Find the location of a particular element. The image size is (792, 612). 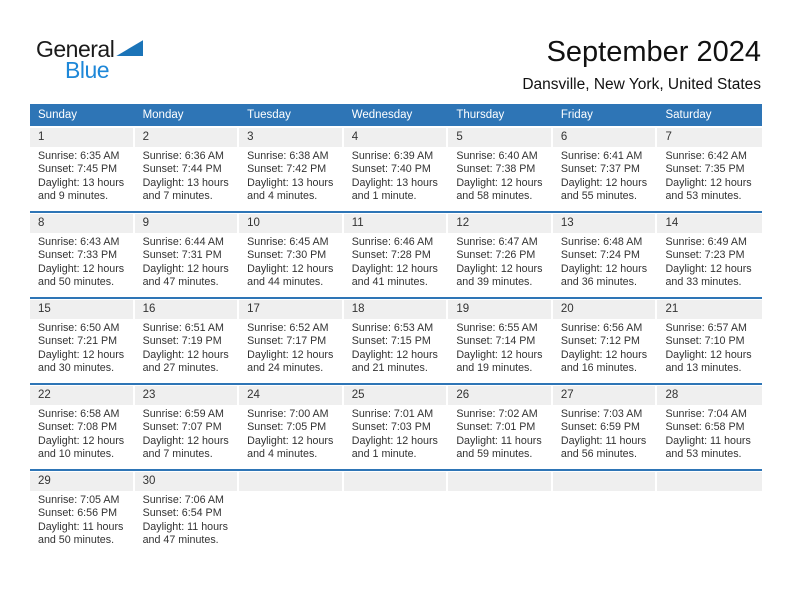

daylight-text: and 19 minutes. is located at coordinates (494, 368).